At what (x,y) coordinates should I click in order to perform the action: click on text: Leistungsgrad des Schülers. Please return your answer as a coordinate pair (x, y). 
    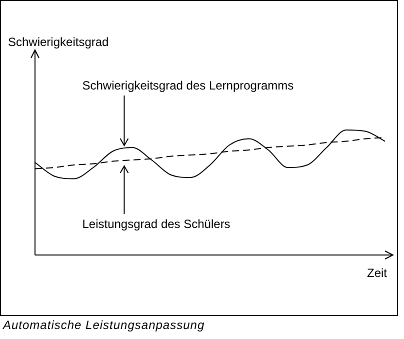
    Looking at the image, I should click on (156, 224).